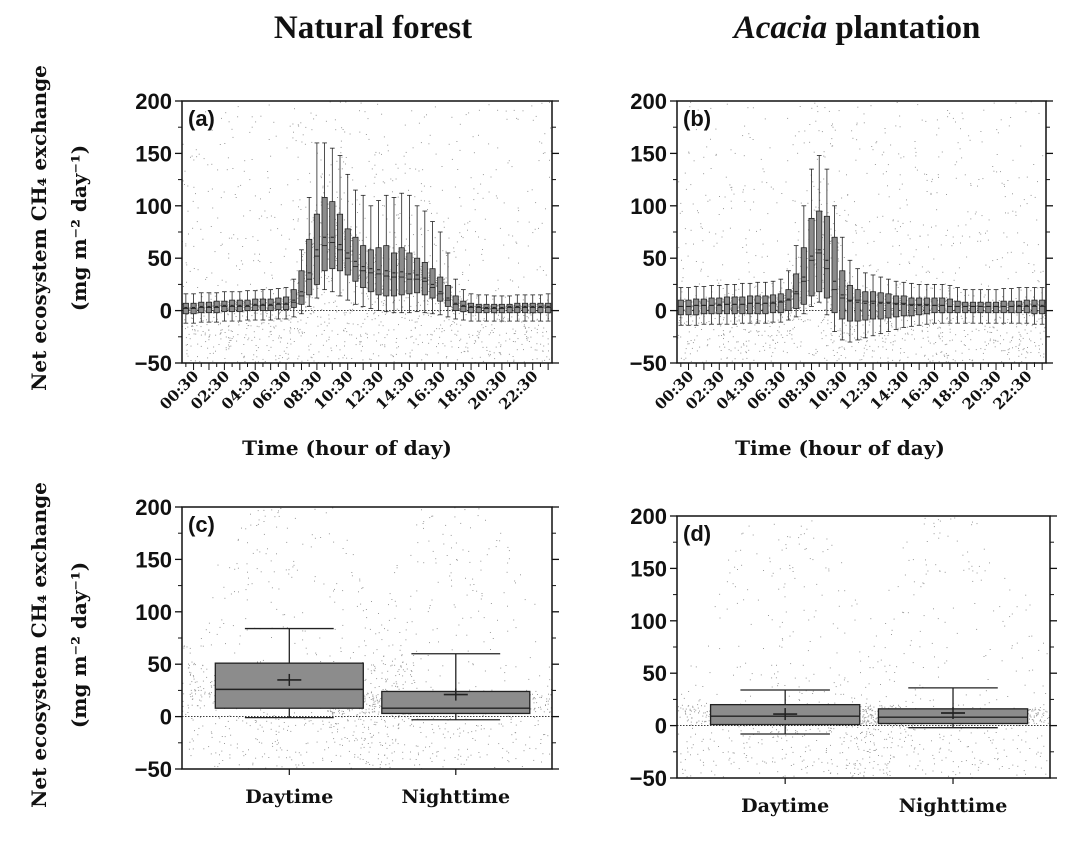 This screenshot has width=1080, height=841. I want to click on y-tick-label: 200, so click(153, 101).